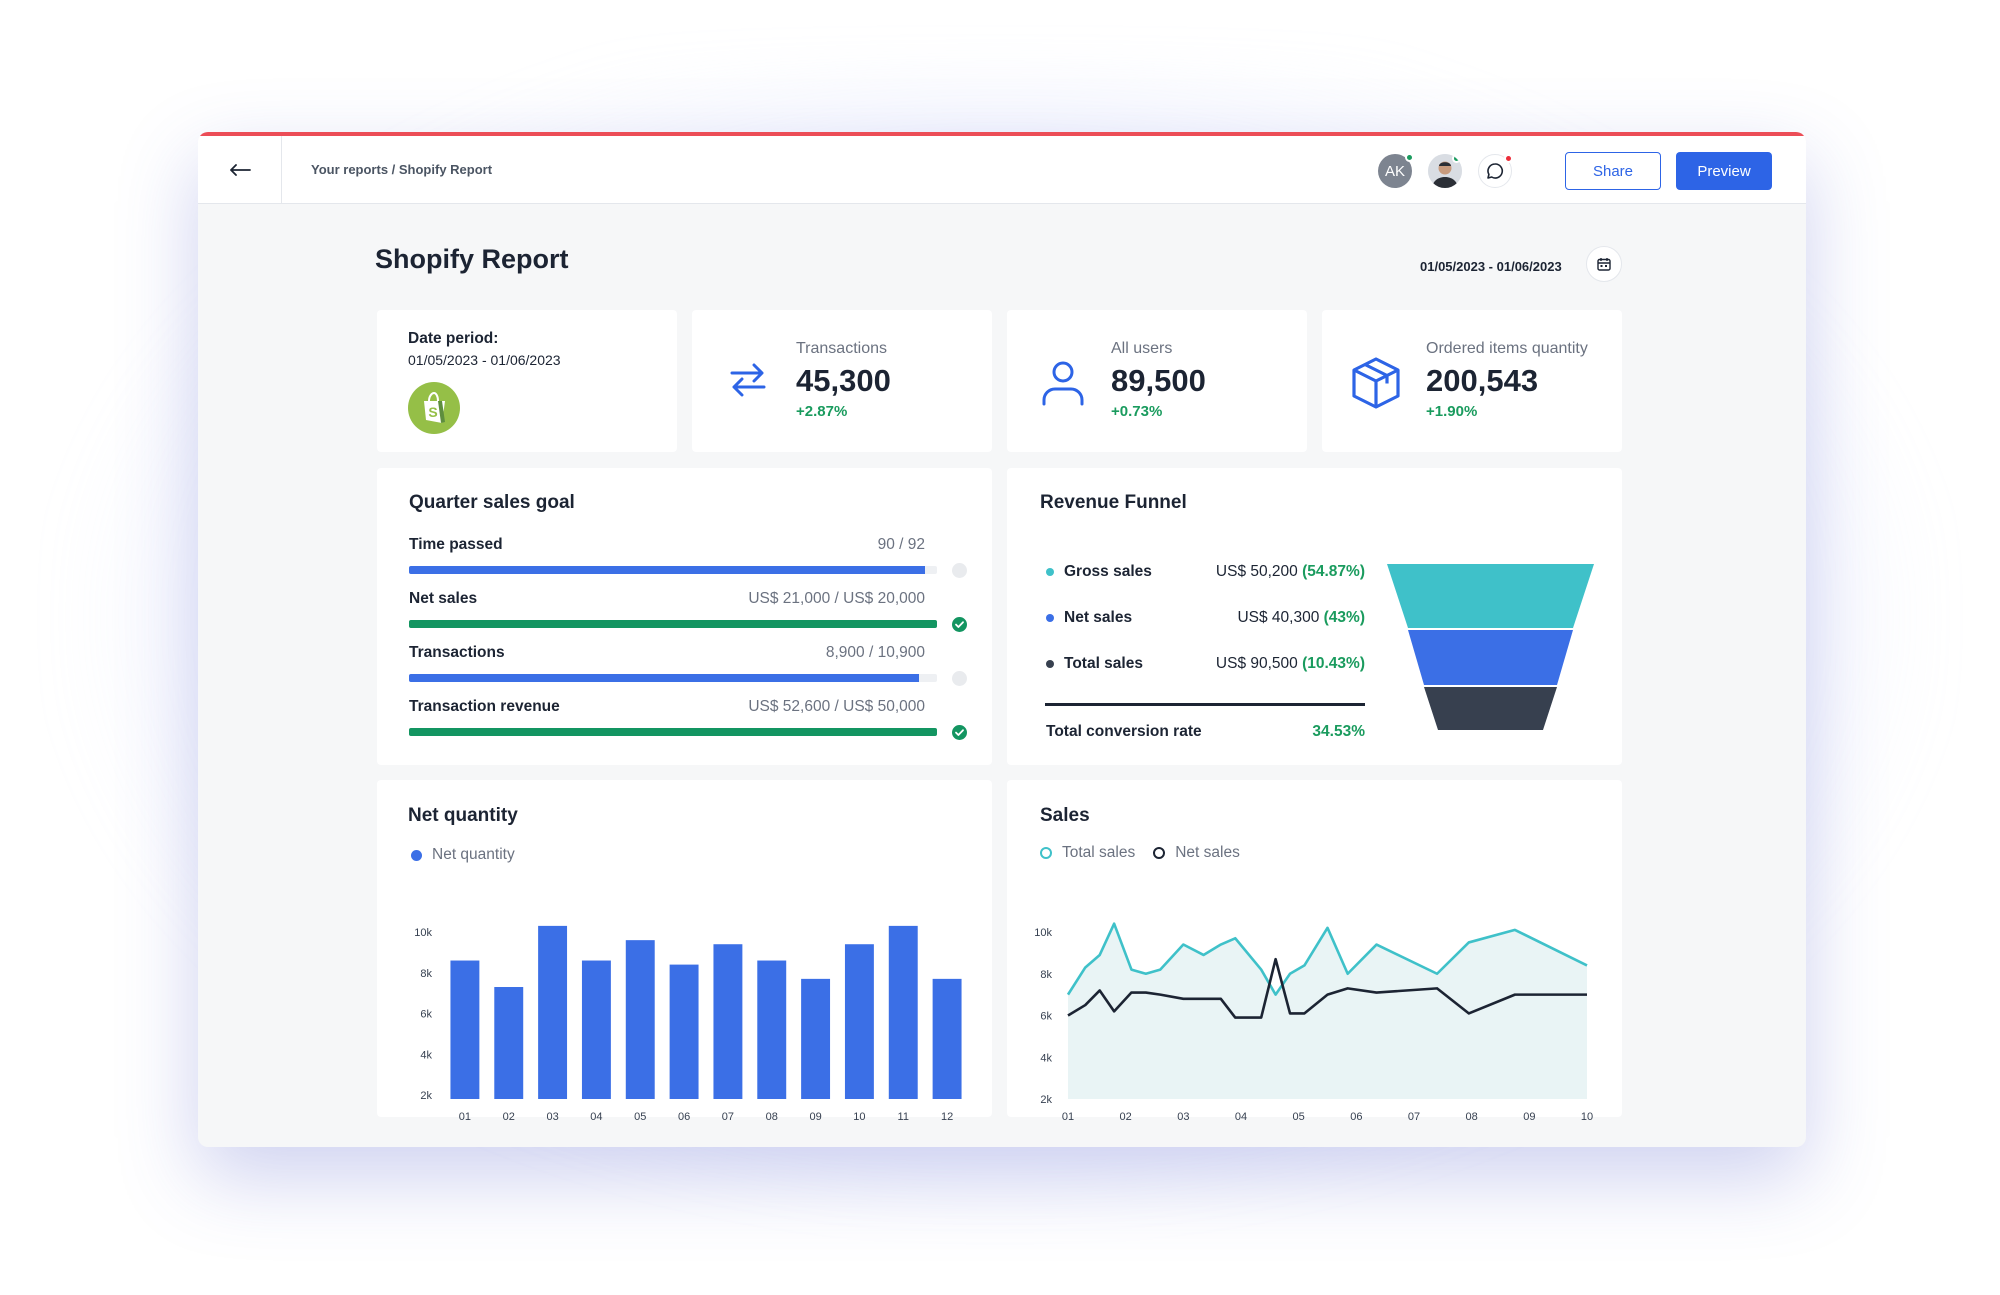 The height and width of the screenshot is (1295, 2000). What do you see at coordinates (959, 570) in the screenshot?
I see `pending-circle-icon` at bounding box center [959, 570].